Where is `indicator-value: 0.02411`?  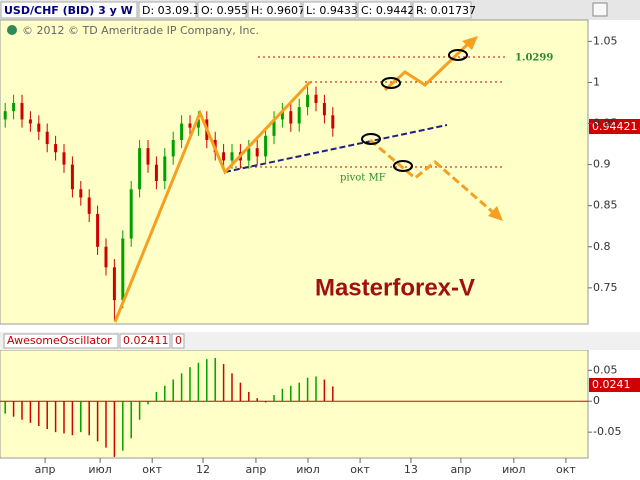
indicator-value: 0.02411 is located at coordinates (146, 340).